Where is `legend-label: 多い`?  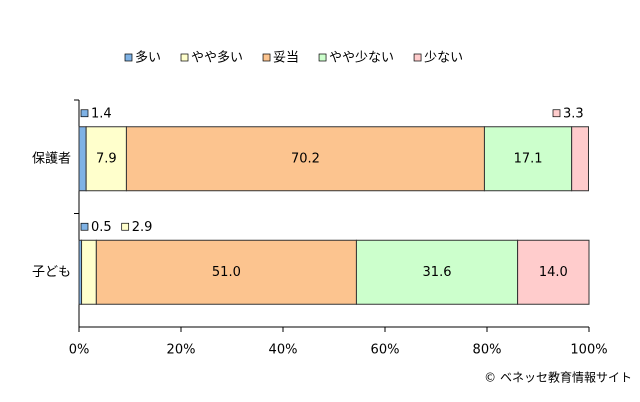
legend-label: 多い is located at coordinates (148, 58).